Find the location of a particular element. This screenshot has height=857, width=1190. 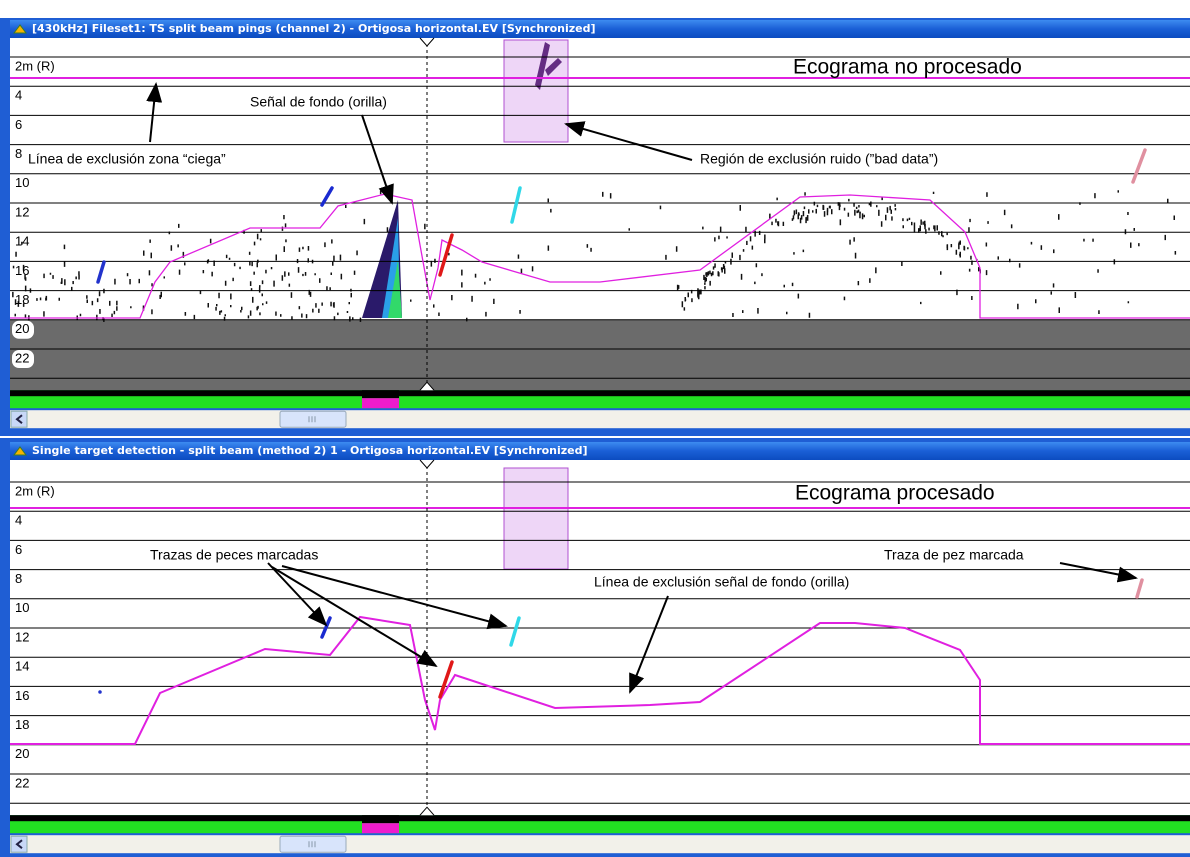

bad-data-region is located at coordinates (536, 91).